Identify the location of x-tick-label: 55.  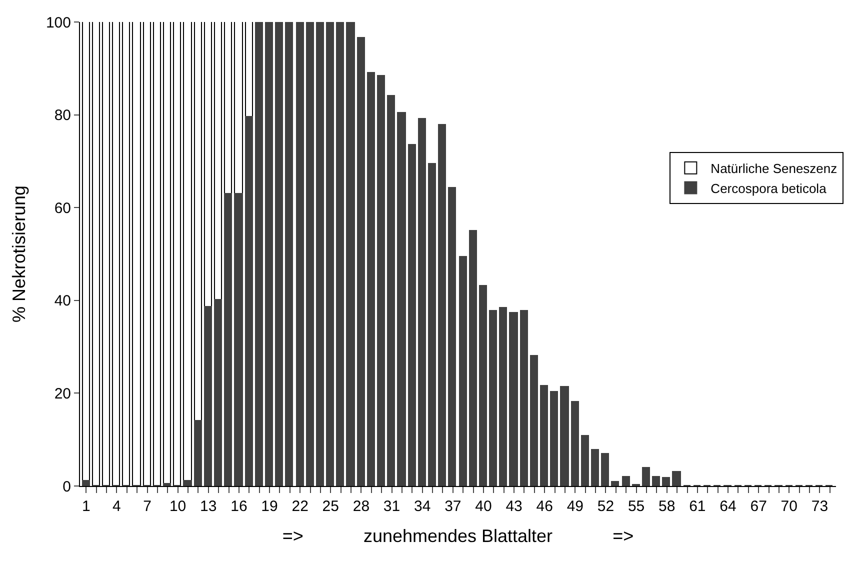
(636, 506).